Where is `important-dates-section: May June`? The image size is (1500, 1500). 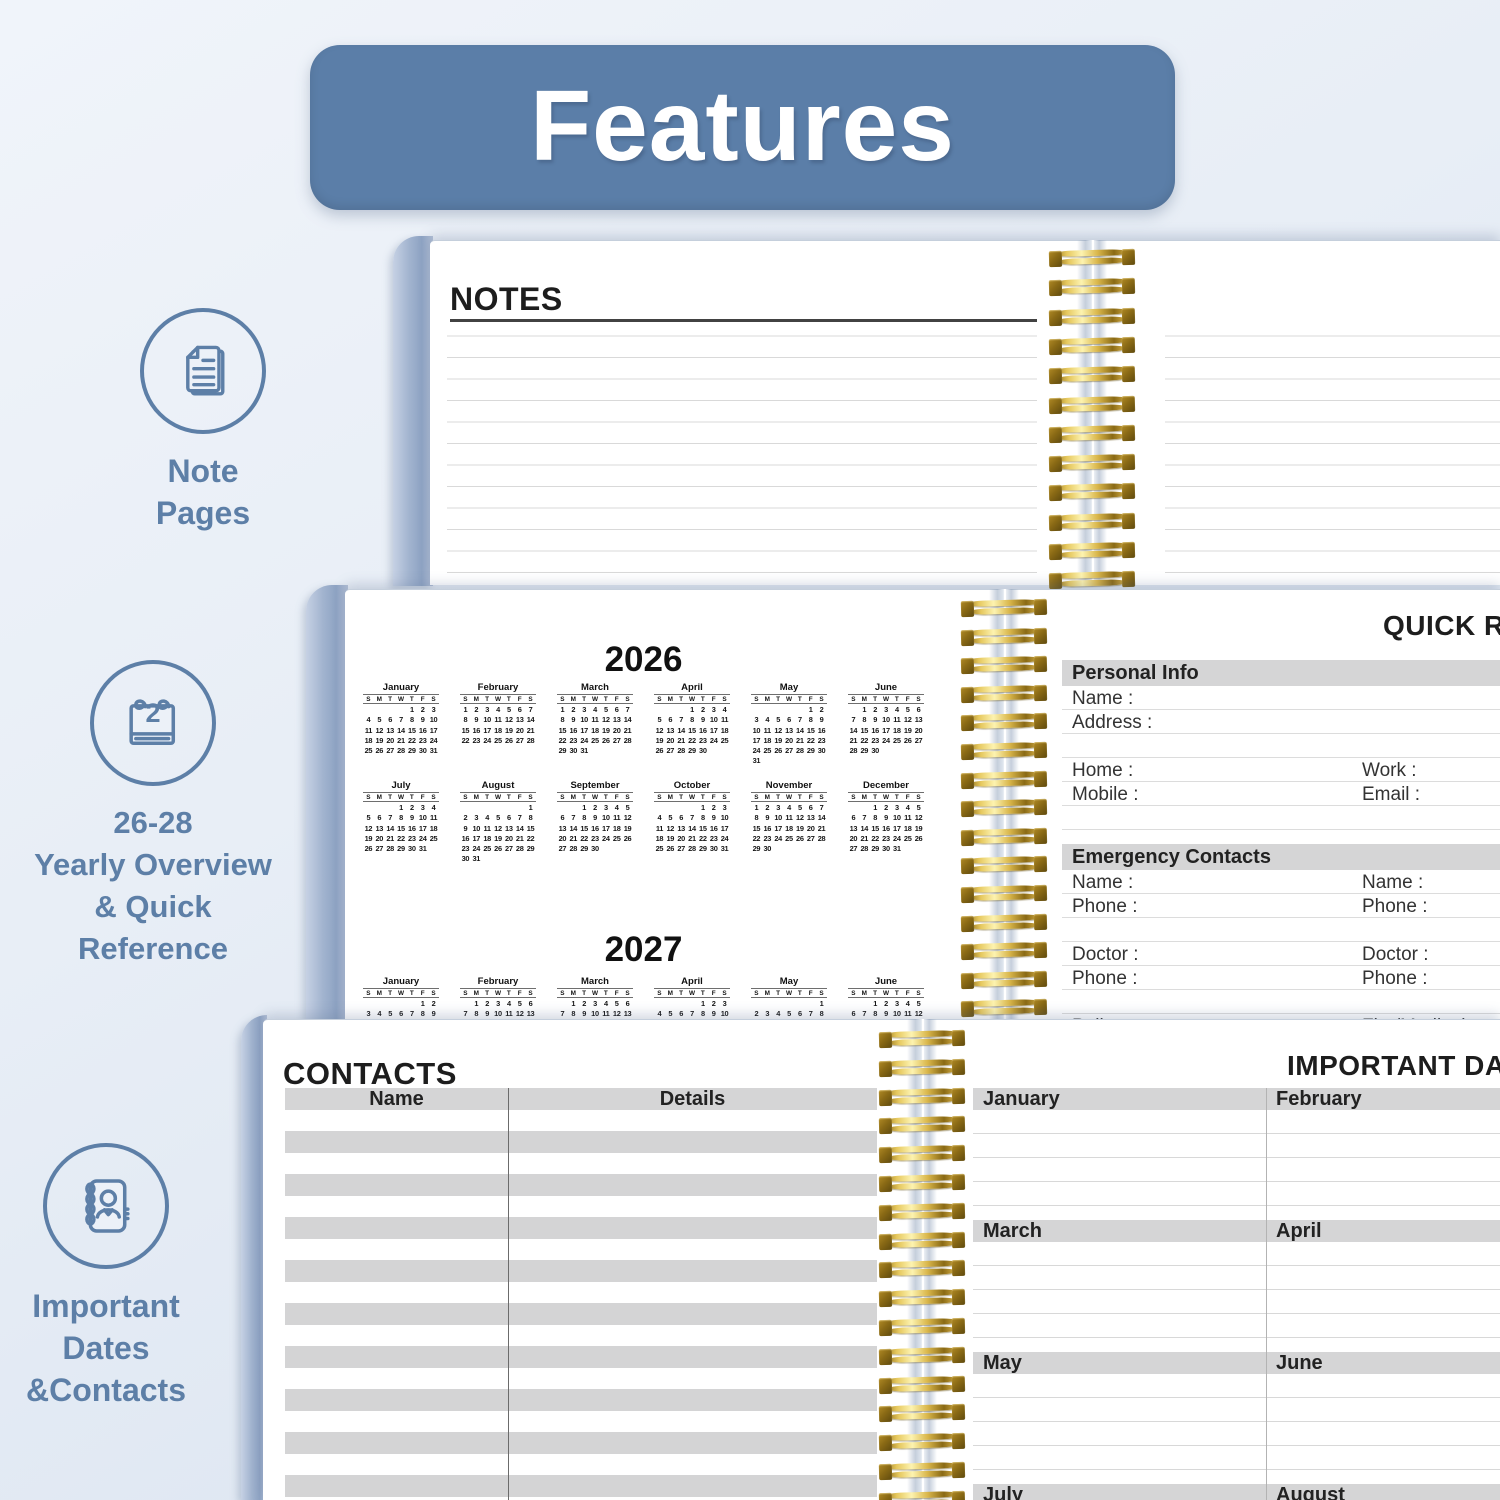 important-dates-section: May June is located at coordinates (1236, 1418).